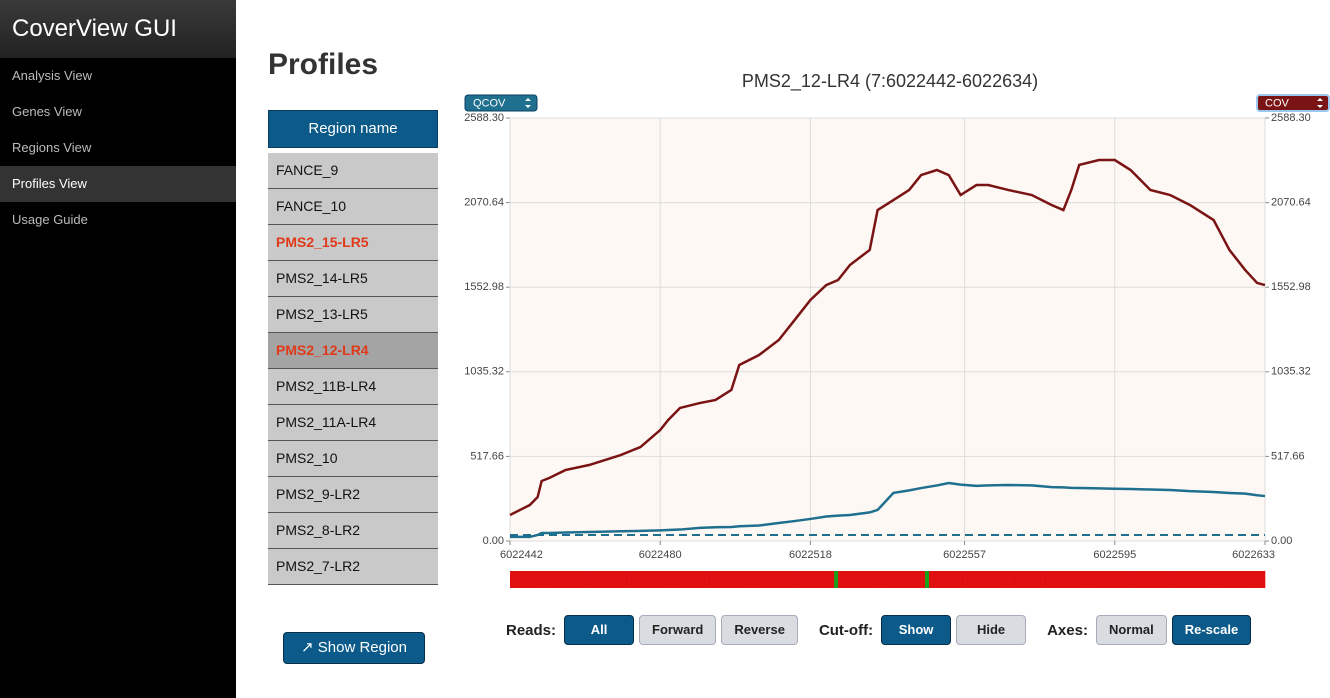  Describe the element at coordinates (353, 129) in the screenshot. I see `table-header: Region name` at that location.